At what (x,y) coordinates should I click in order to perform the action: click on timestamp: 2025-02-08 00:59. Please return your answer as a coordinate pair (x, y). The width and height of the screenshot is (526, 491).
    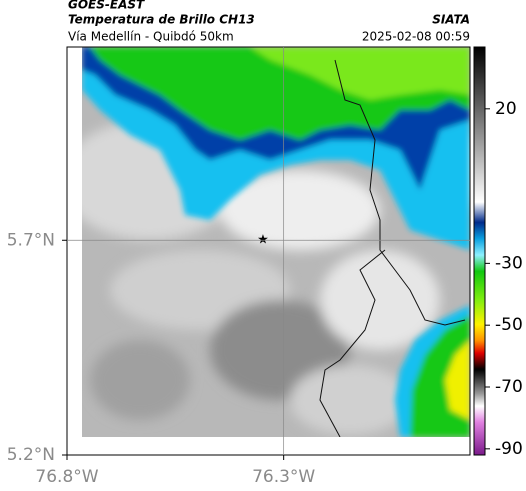
    Looking at the image, I should click on (416, 37).